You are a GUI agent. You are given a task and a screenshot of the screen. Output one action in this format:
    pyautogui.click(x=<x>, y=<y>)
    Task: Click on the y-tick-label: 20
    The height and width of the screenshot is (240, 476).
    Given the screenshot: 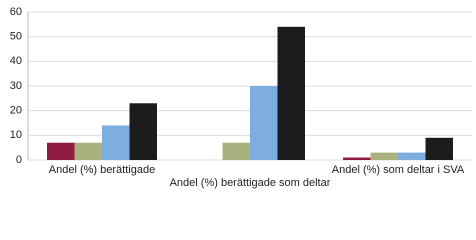 What is the action you would take?
    pyautogui.click(x=16, y=111)
    